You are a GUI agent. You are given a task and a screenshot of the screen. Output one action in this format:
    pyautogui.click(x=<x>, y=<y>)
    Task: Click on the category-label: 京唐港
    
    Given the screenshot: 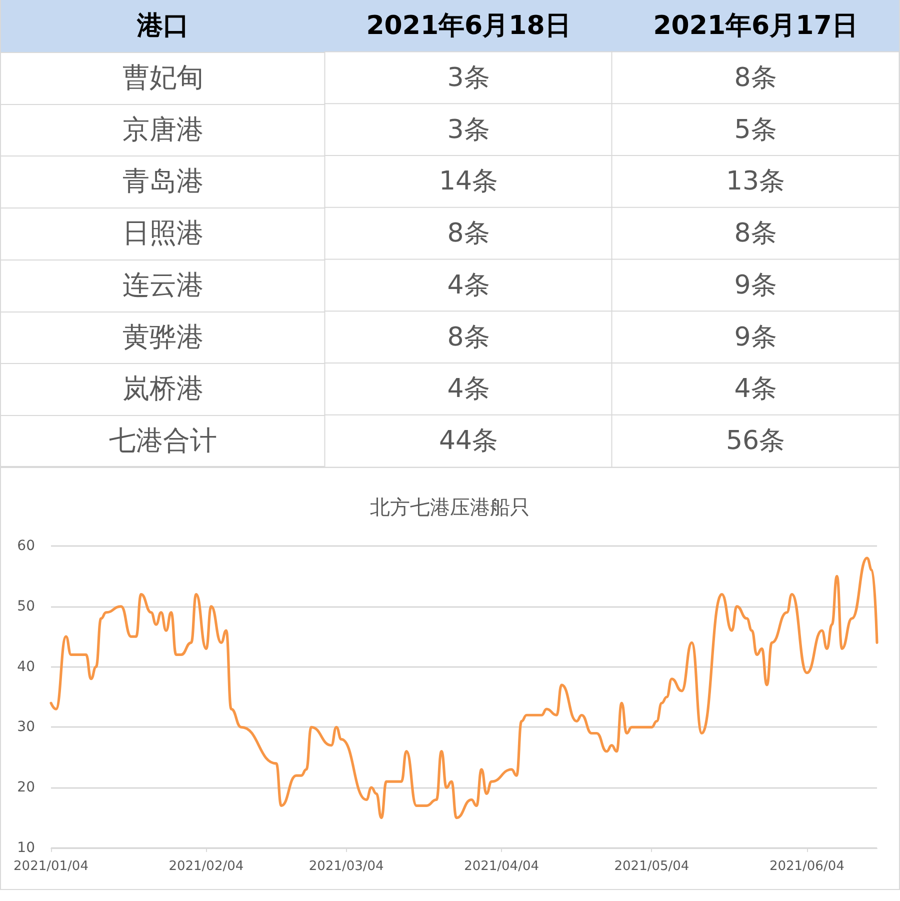 What is the action you would take?
    pyautogui.click(x=163, y=130)
    